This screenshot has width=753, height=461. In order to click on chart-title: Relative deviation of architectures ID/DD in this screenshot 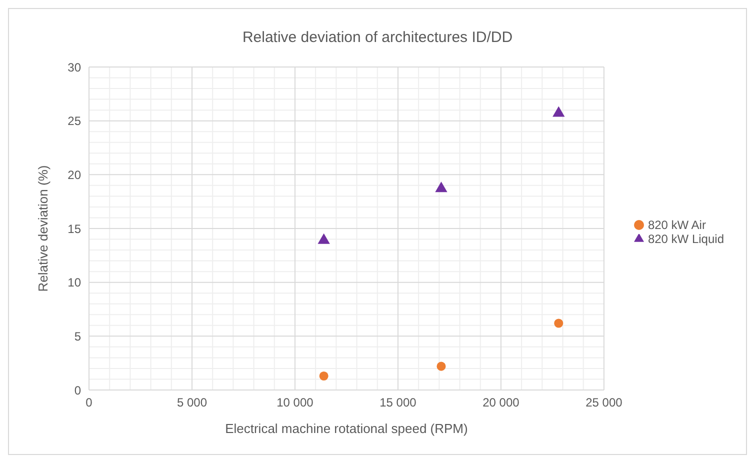, I will do `click(377, 37)`.